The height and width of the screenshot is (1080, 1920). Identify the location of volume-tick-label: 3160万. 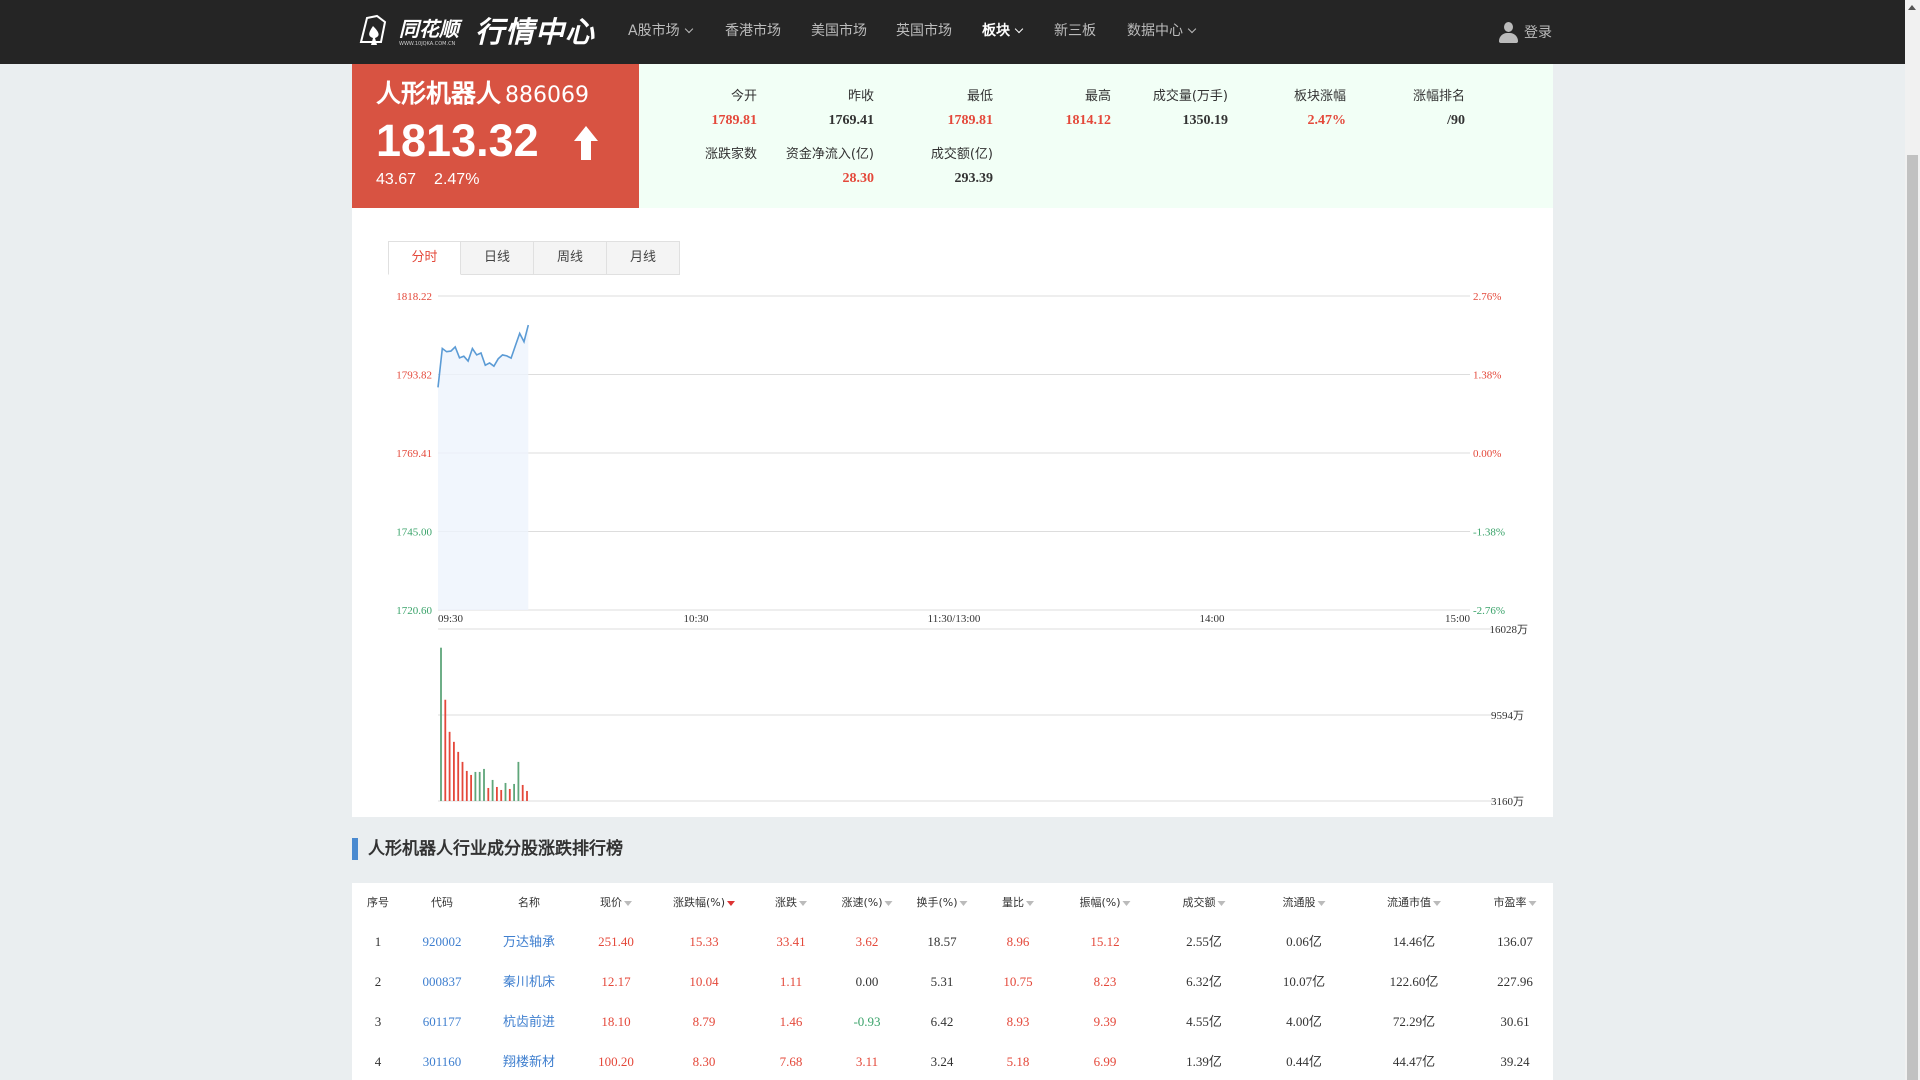
(1507, 802).